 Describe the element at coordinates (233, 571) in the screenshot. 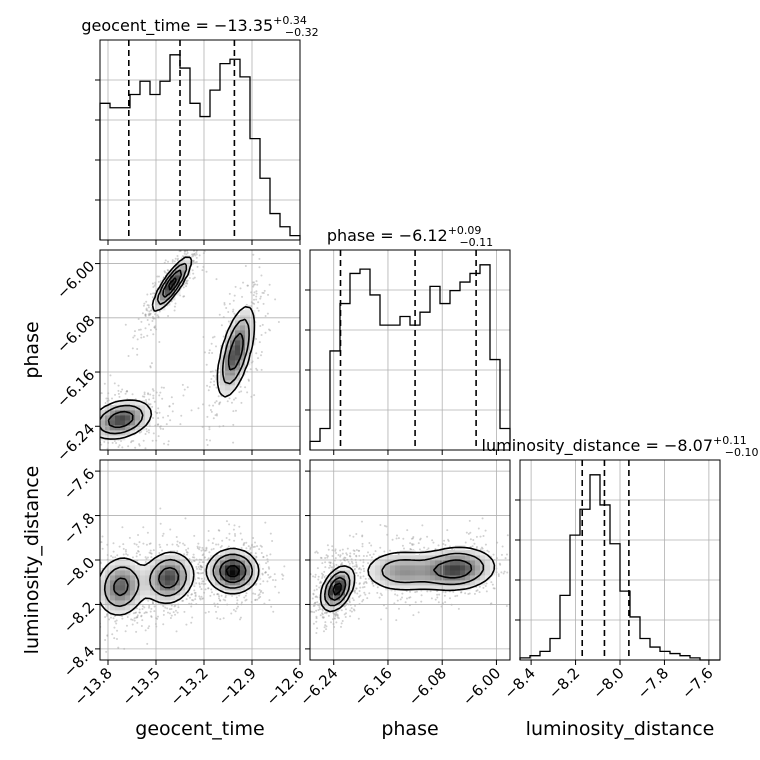

I see `contour-line` at that location.